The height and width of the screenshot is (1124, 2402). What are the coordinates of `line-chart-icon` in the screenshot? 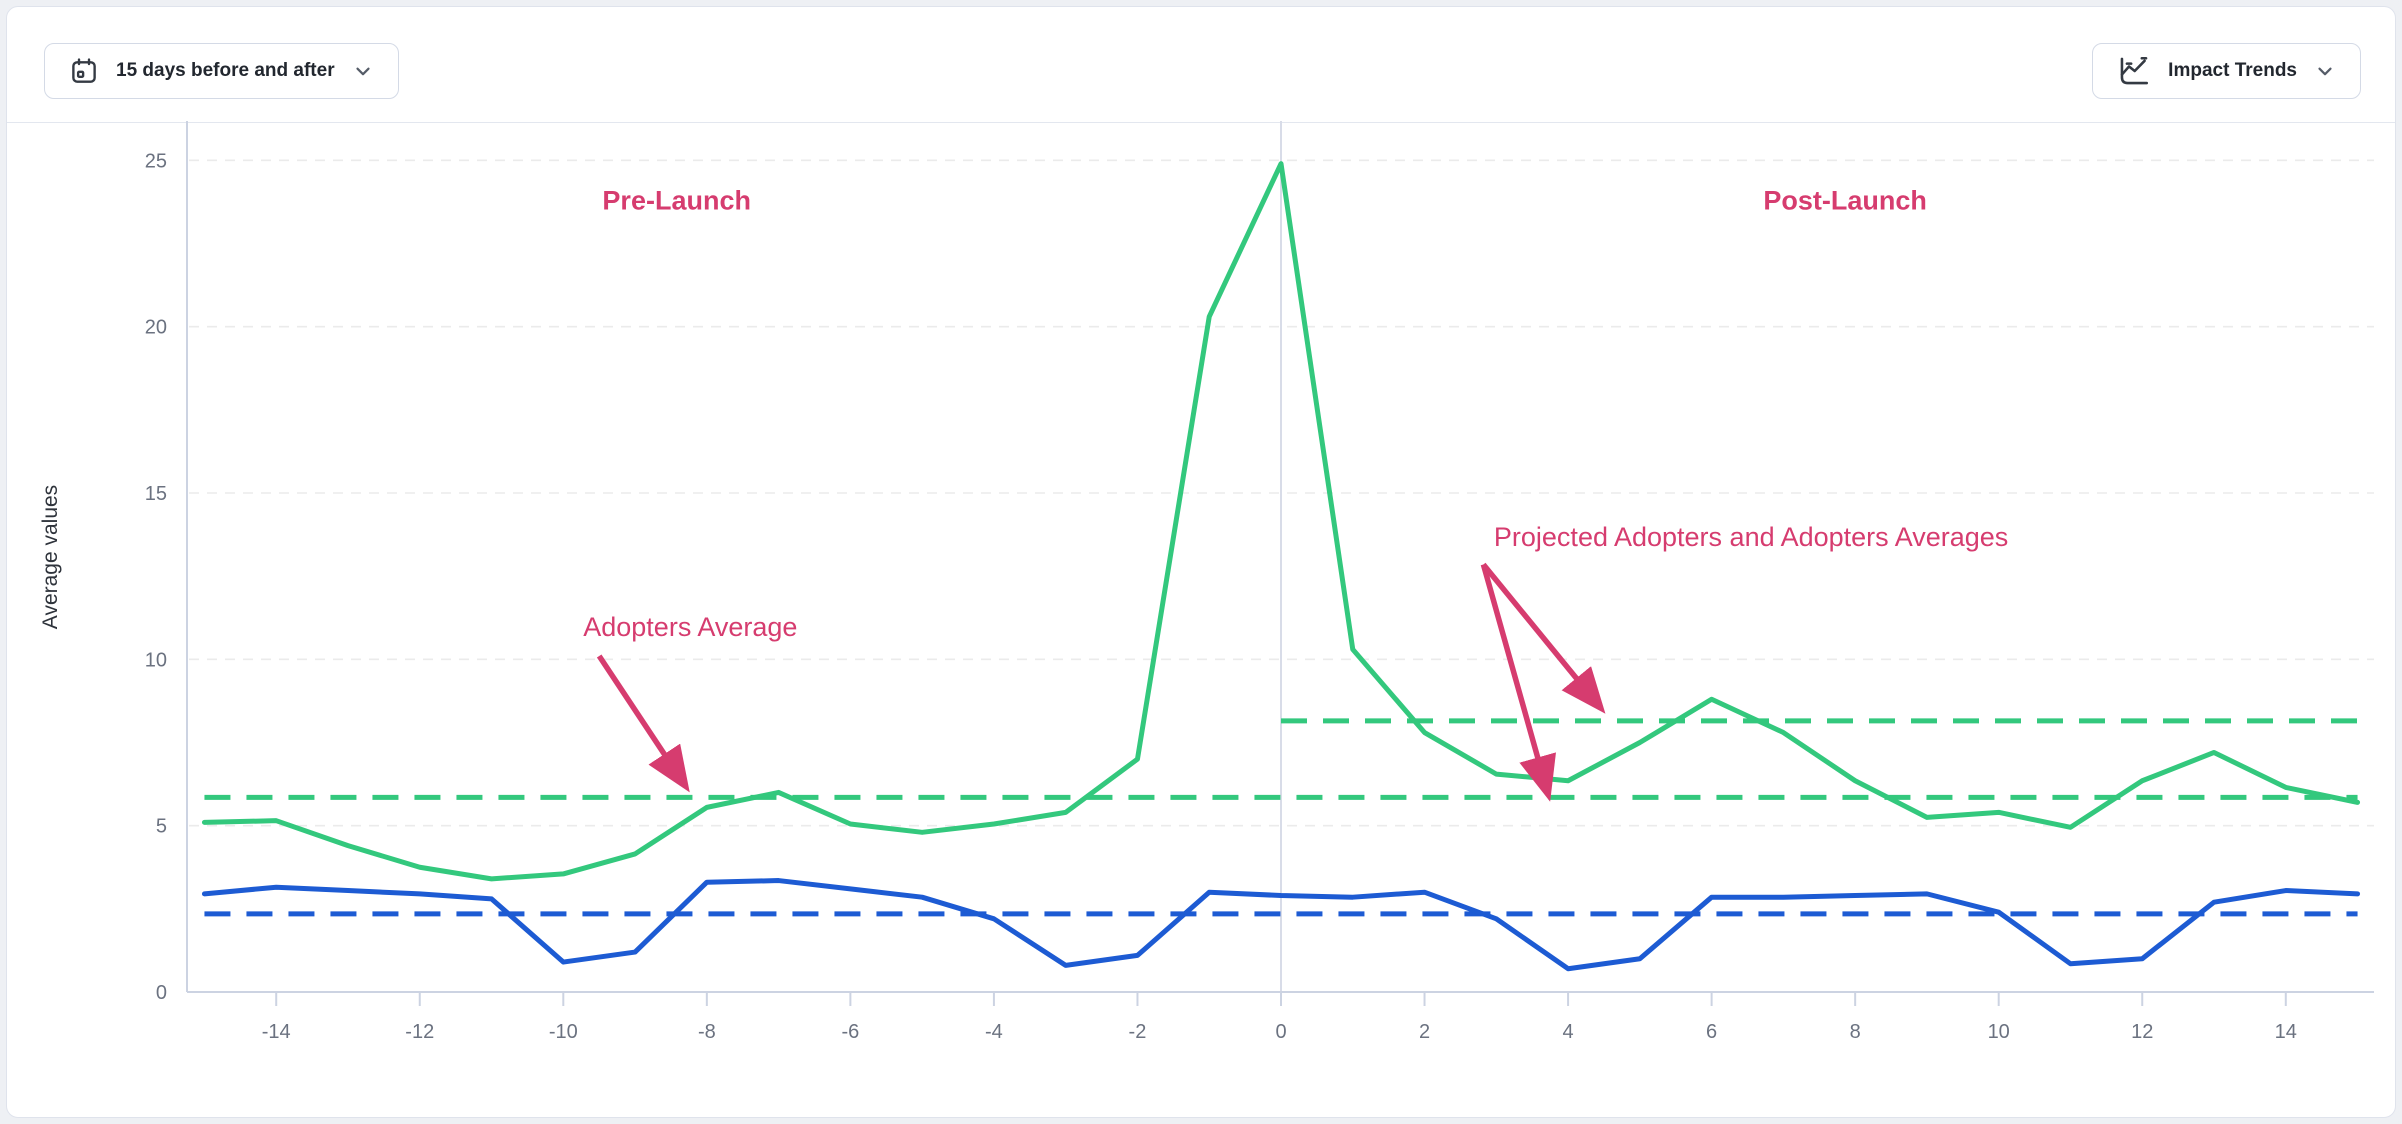 It's located at (2134, 71).